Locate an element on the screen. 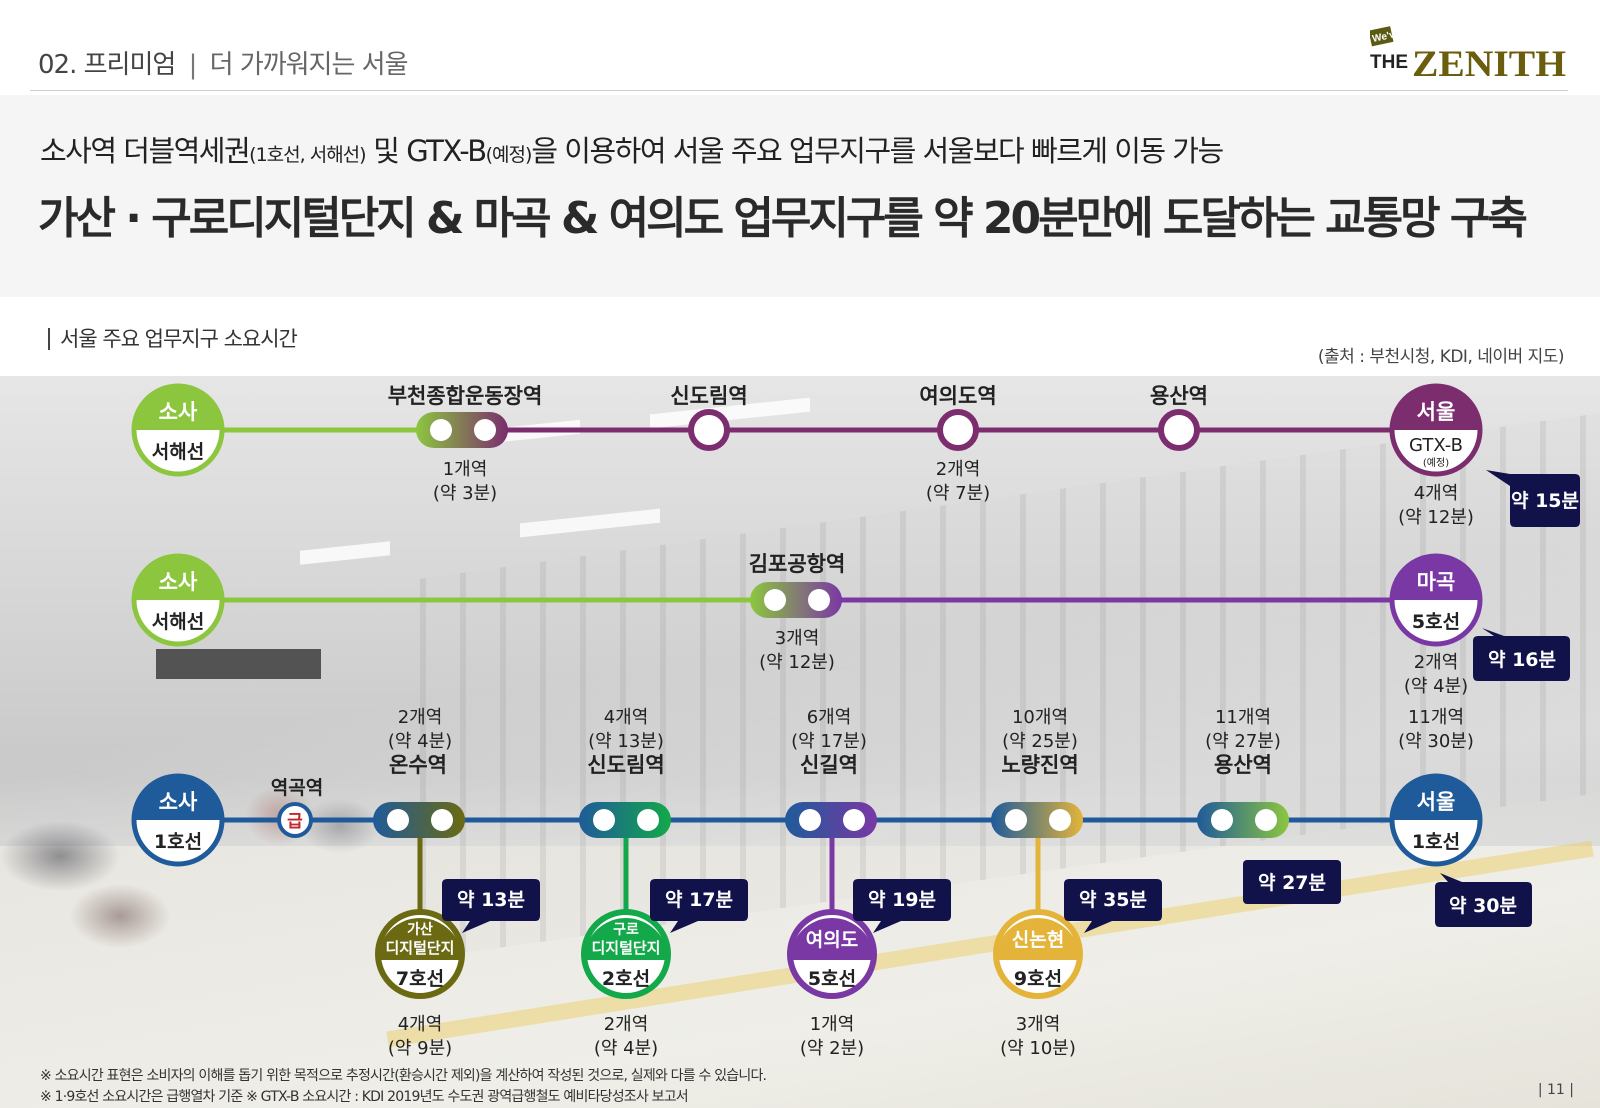 The height and width of the screenshot is (1108, 1600). branch-count: 4개역 is located at coordinates (420, 1024).